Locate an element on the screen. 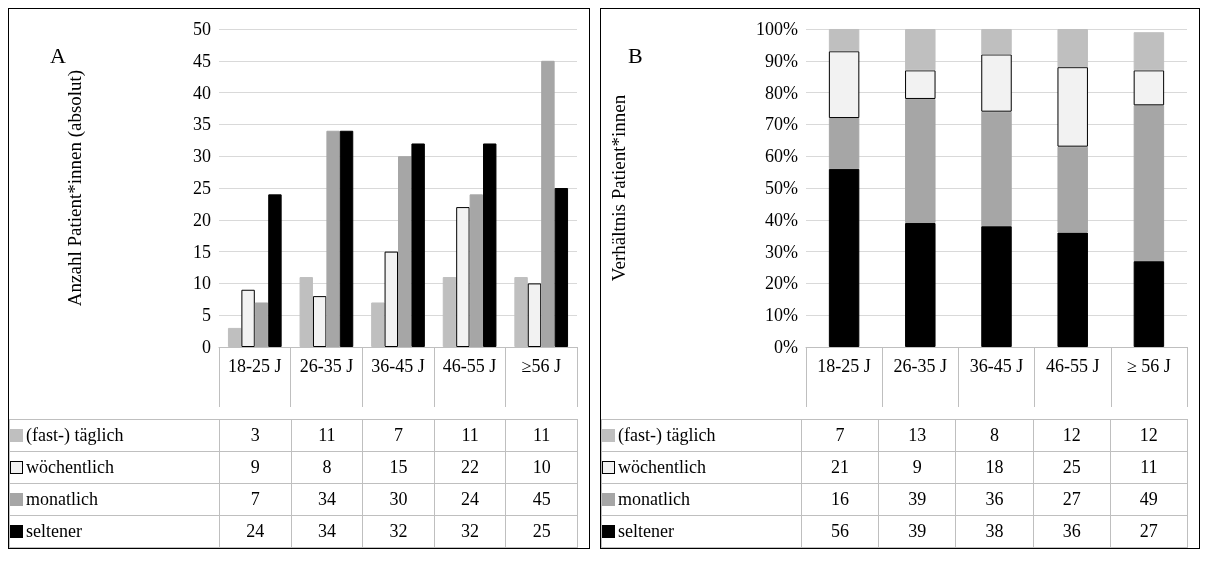 This screenshot has width=1215, height=574. x-tick-label: ≥ 56 J is located at coordinates (1148, 366).